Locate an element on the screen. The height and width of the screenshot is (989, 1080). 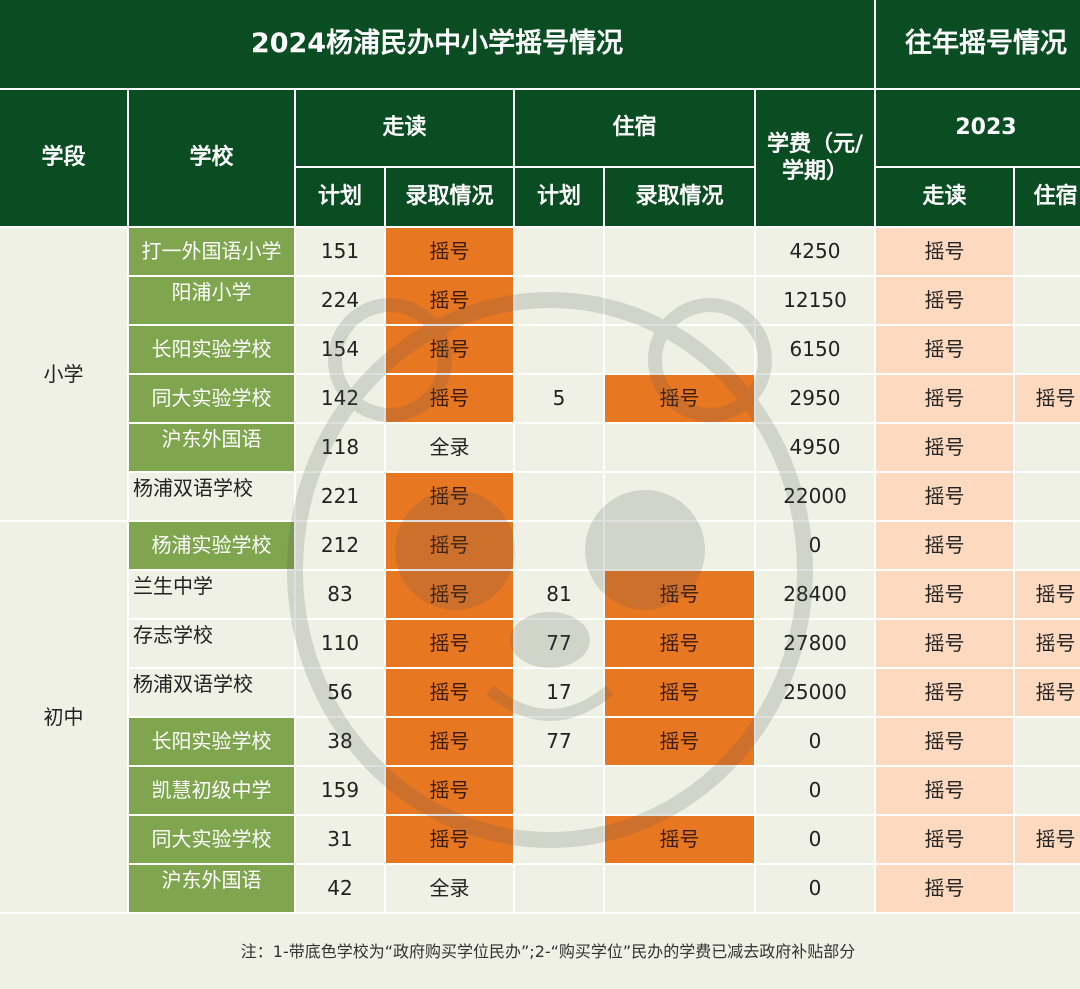
day-plan: 31 is located at coordinates (340, 839).